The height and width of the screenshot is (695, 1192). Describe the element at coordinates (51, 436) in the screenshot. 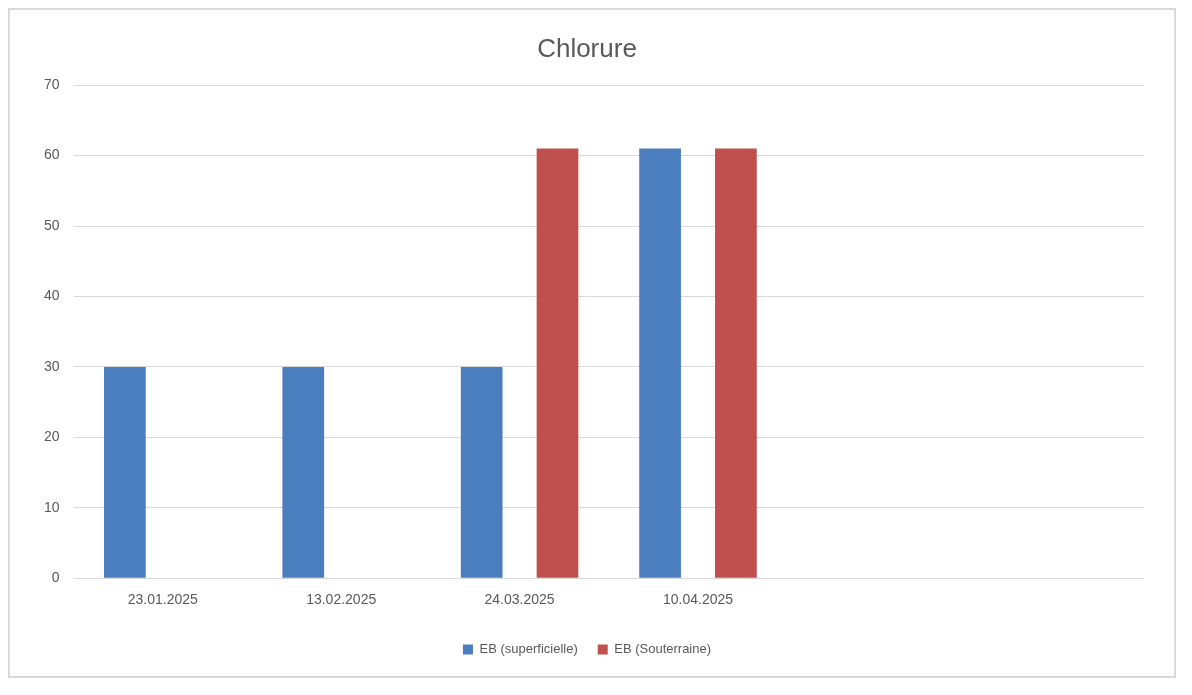

I see `y-tick-label: 20` at that location.